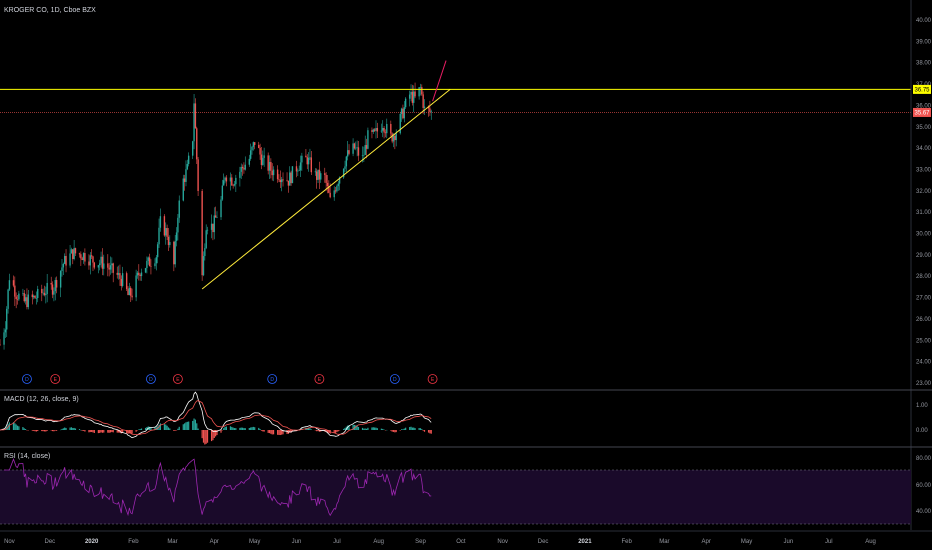 The image size is (932, 550). I want to click on svg-text: D, so click(27, 380).